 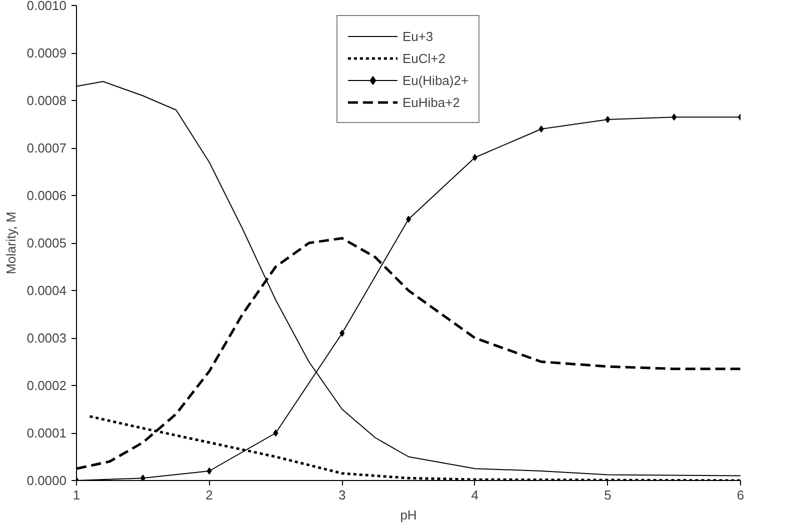 I want to click on legend-label: EuCl+2, so click(x=424, y=58).